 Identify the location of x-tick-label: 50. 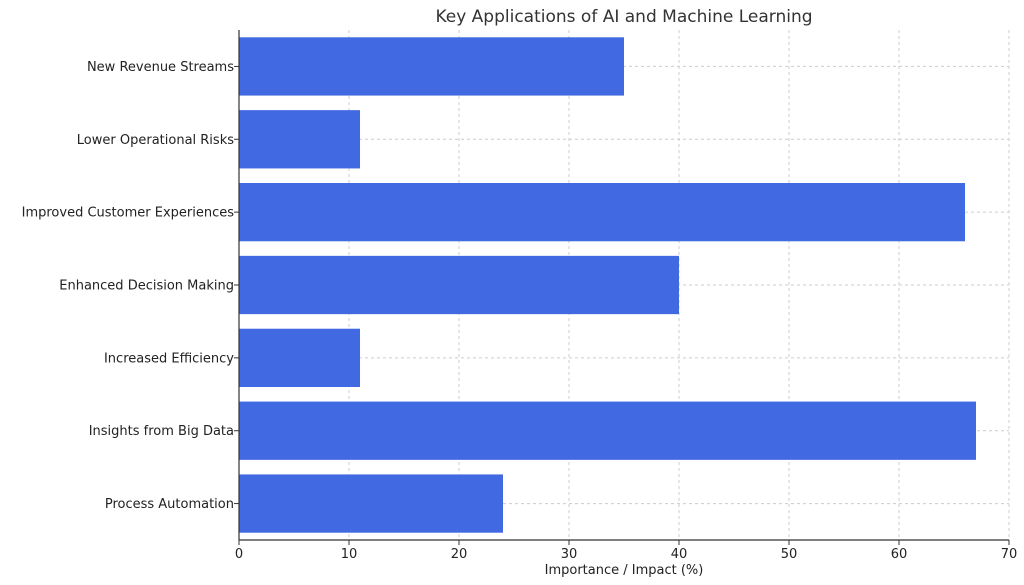
(789, 554).